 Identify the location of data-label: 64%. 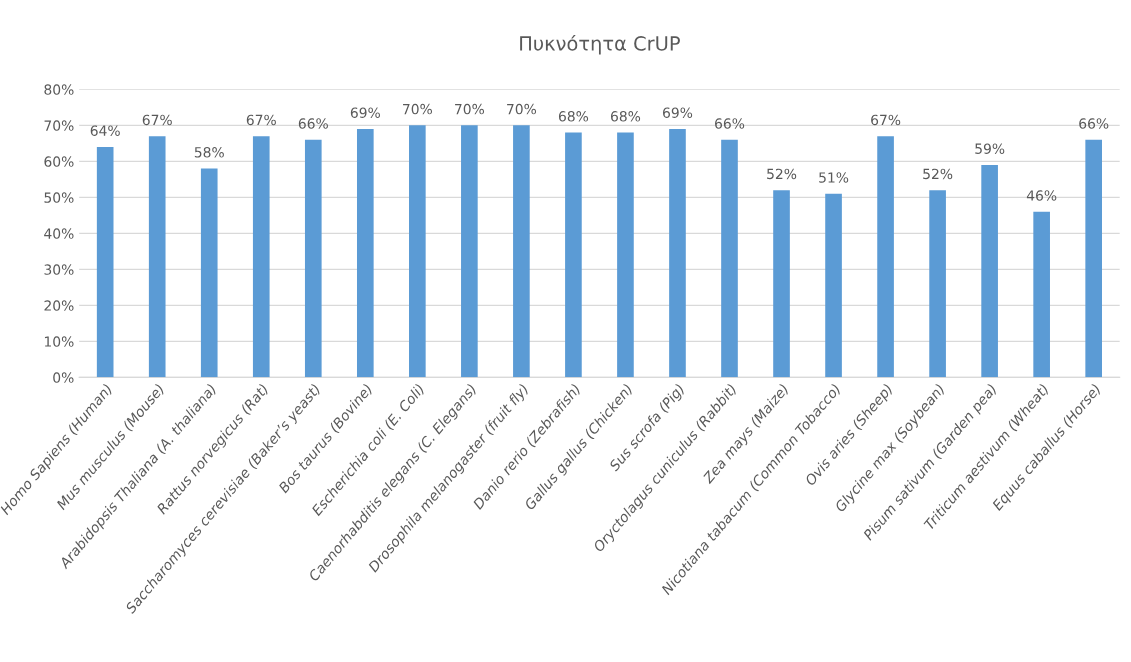
(105, 130).